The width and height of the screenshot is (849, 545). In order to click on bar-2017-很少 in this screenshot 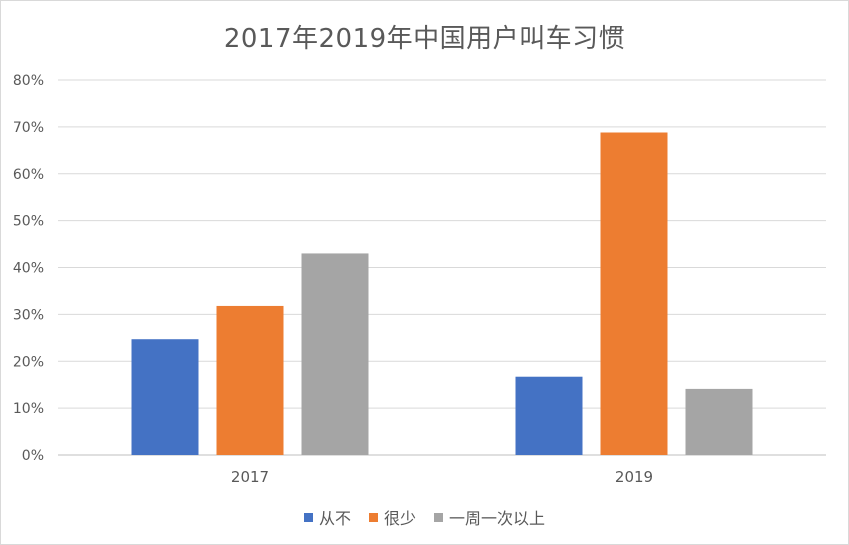, I will do `click(250, 380)`.